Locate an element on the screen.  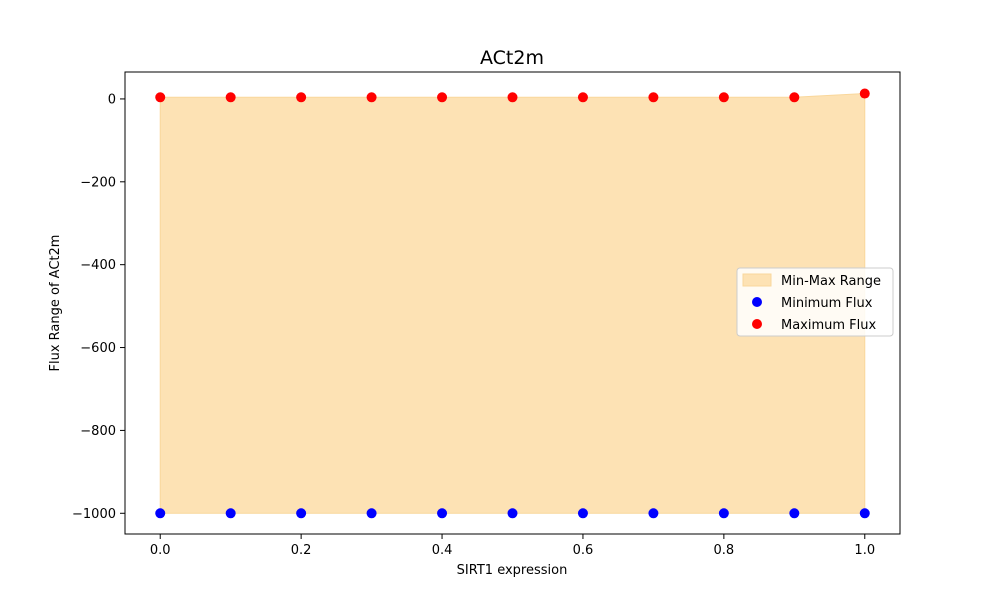
legend-swatch-range is located at coordinates (757, 280).